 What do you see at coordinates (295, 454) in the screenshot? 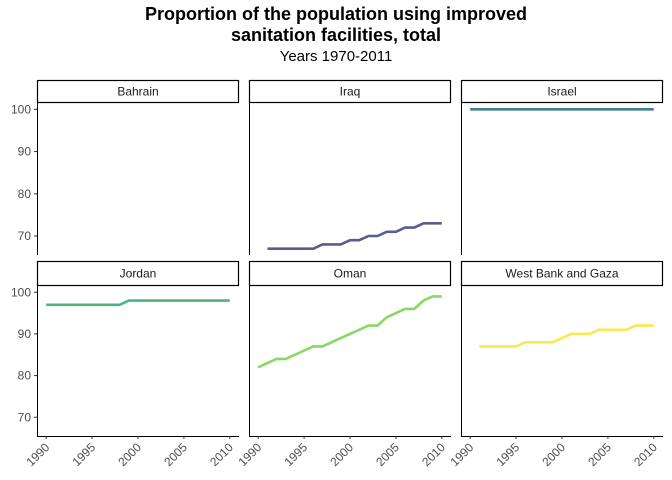
I see `x-tick-label-oman-1995: 1995` at bounding box center [295, 454].